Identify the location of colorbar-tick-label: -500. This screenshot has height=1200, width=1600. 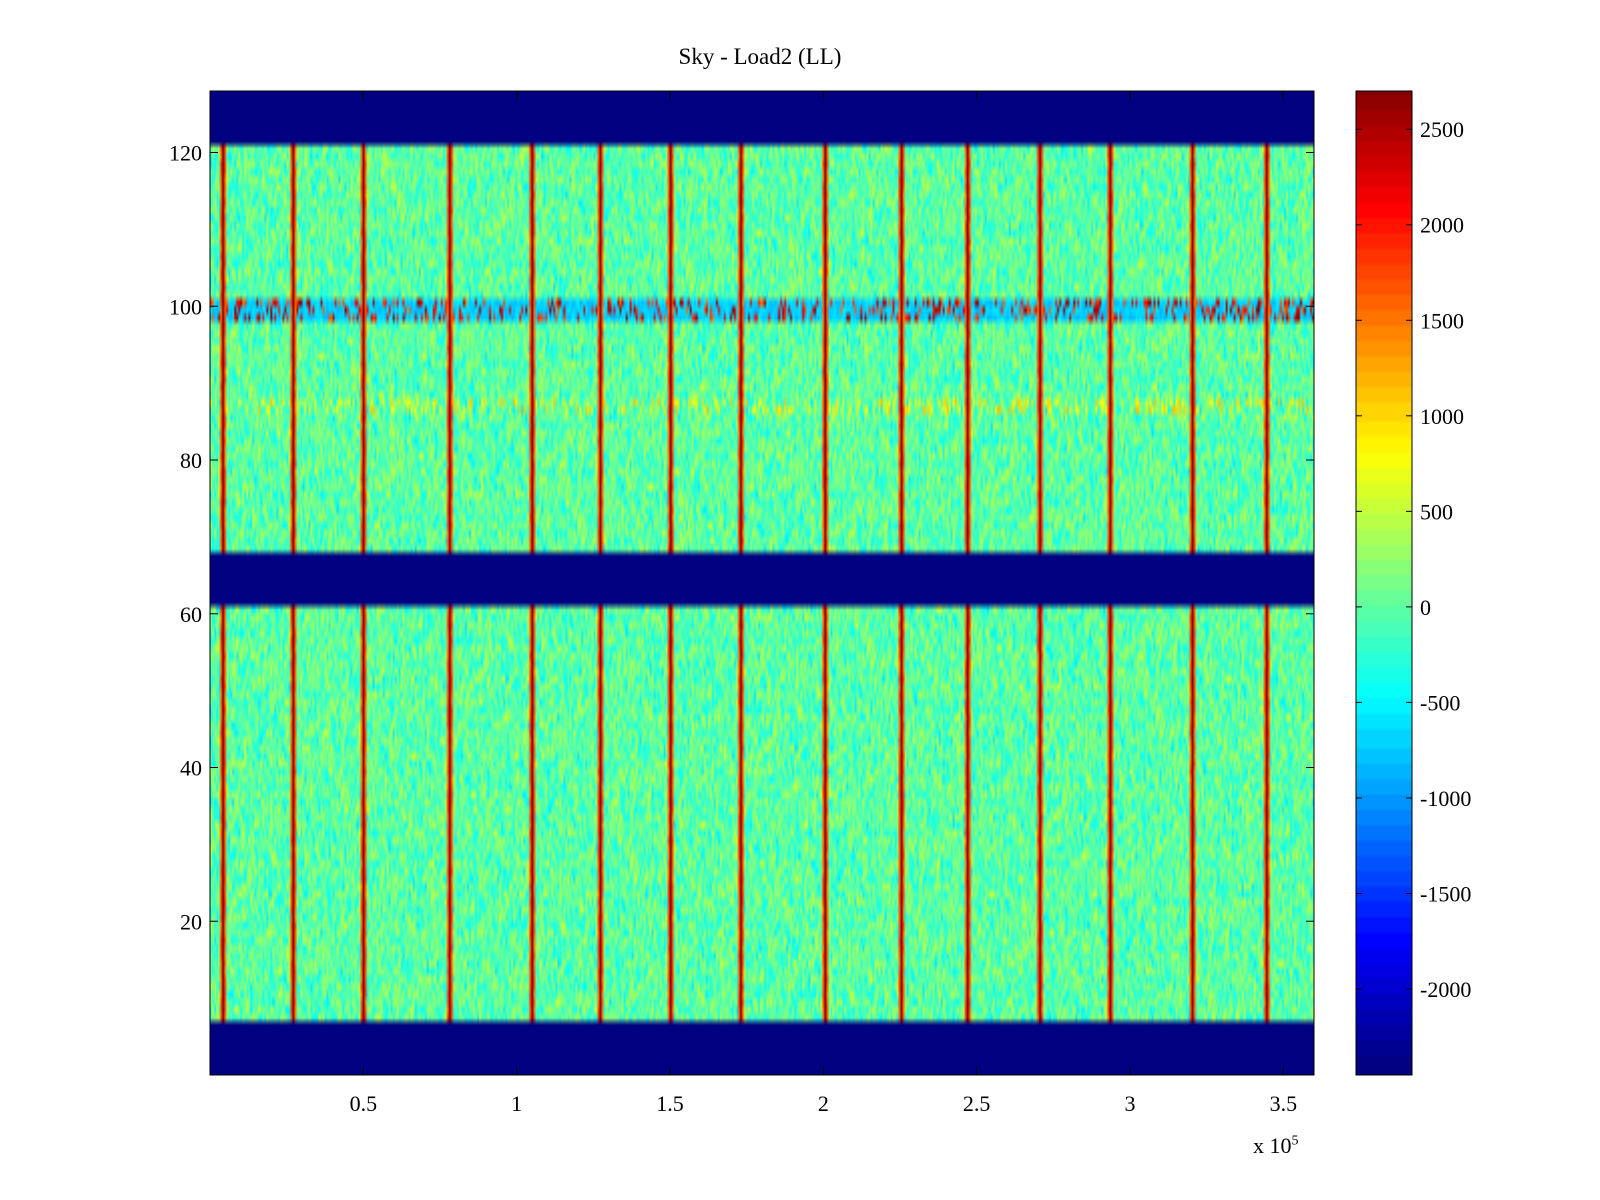
(1440, 702).